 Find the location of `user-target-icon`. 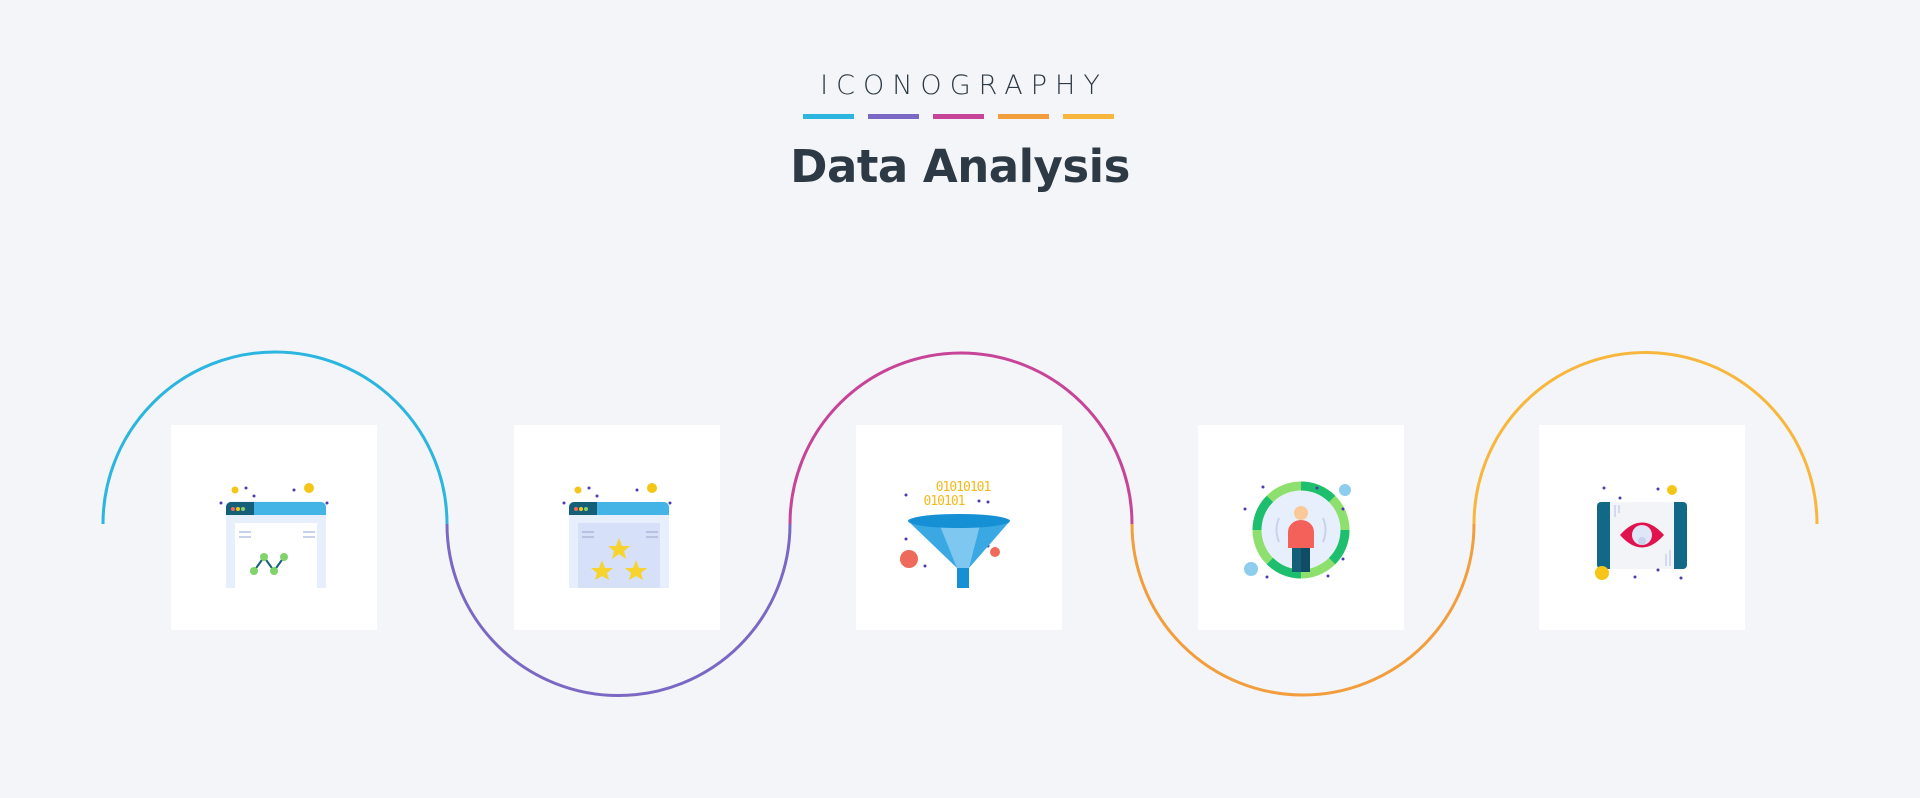

user-target-icon is located at coordinates (1297, 530).